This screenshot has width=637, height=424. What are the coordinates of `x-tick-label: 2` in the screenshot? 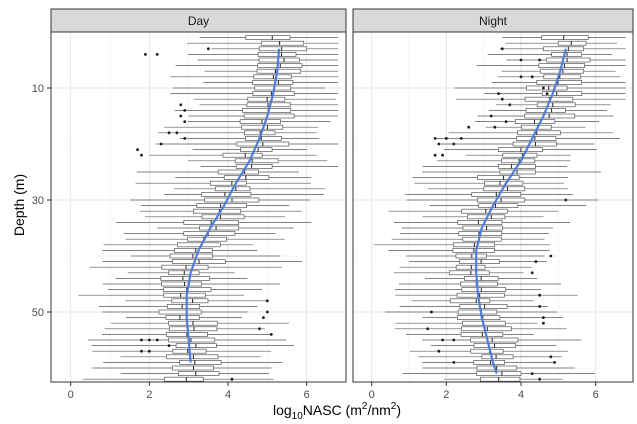 It's located at (149, 395).